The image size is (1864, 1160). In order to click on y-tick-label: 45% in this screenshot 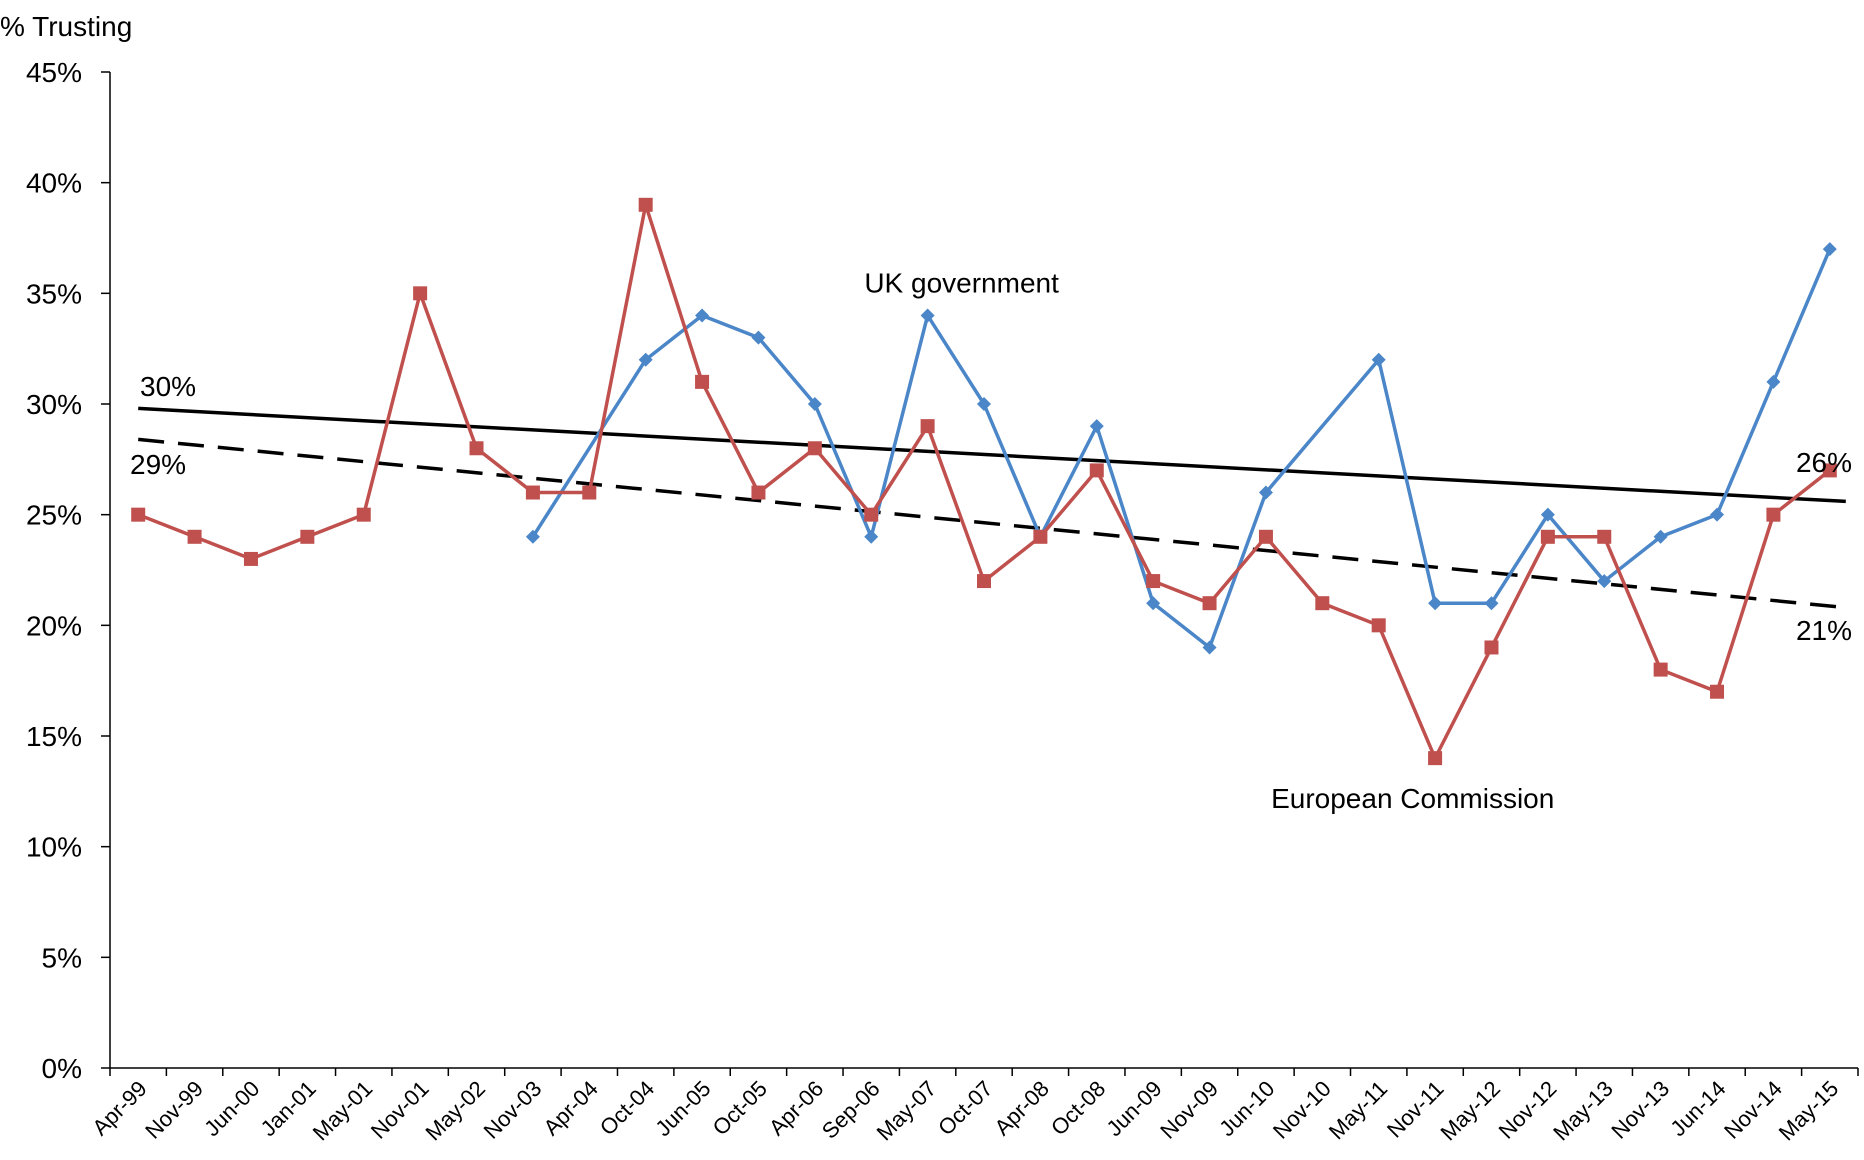, I will do `click(54, 72)`.